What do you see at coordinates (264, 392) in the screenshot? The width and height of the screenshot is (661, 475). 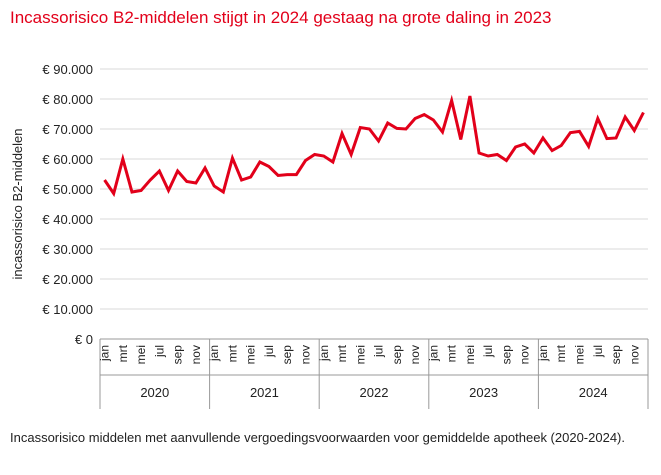 I see `x-year-label: 2021` at bounding box center [264, 392].